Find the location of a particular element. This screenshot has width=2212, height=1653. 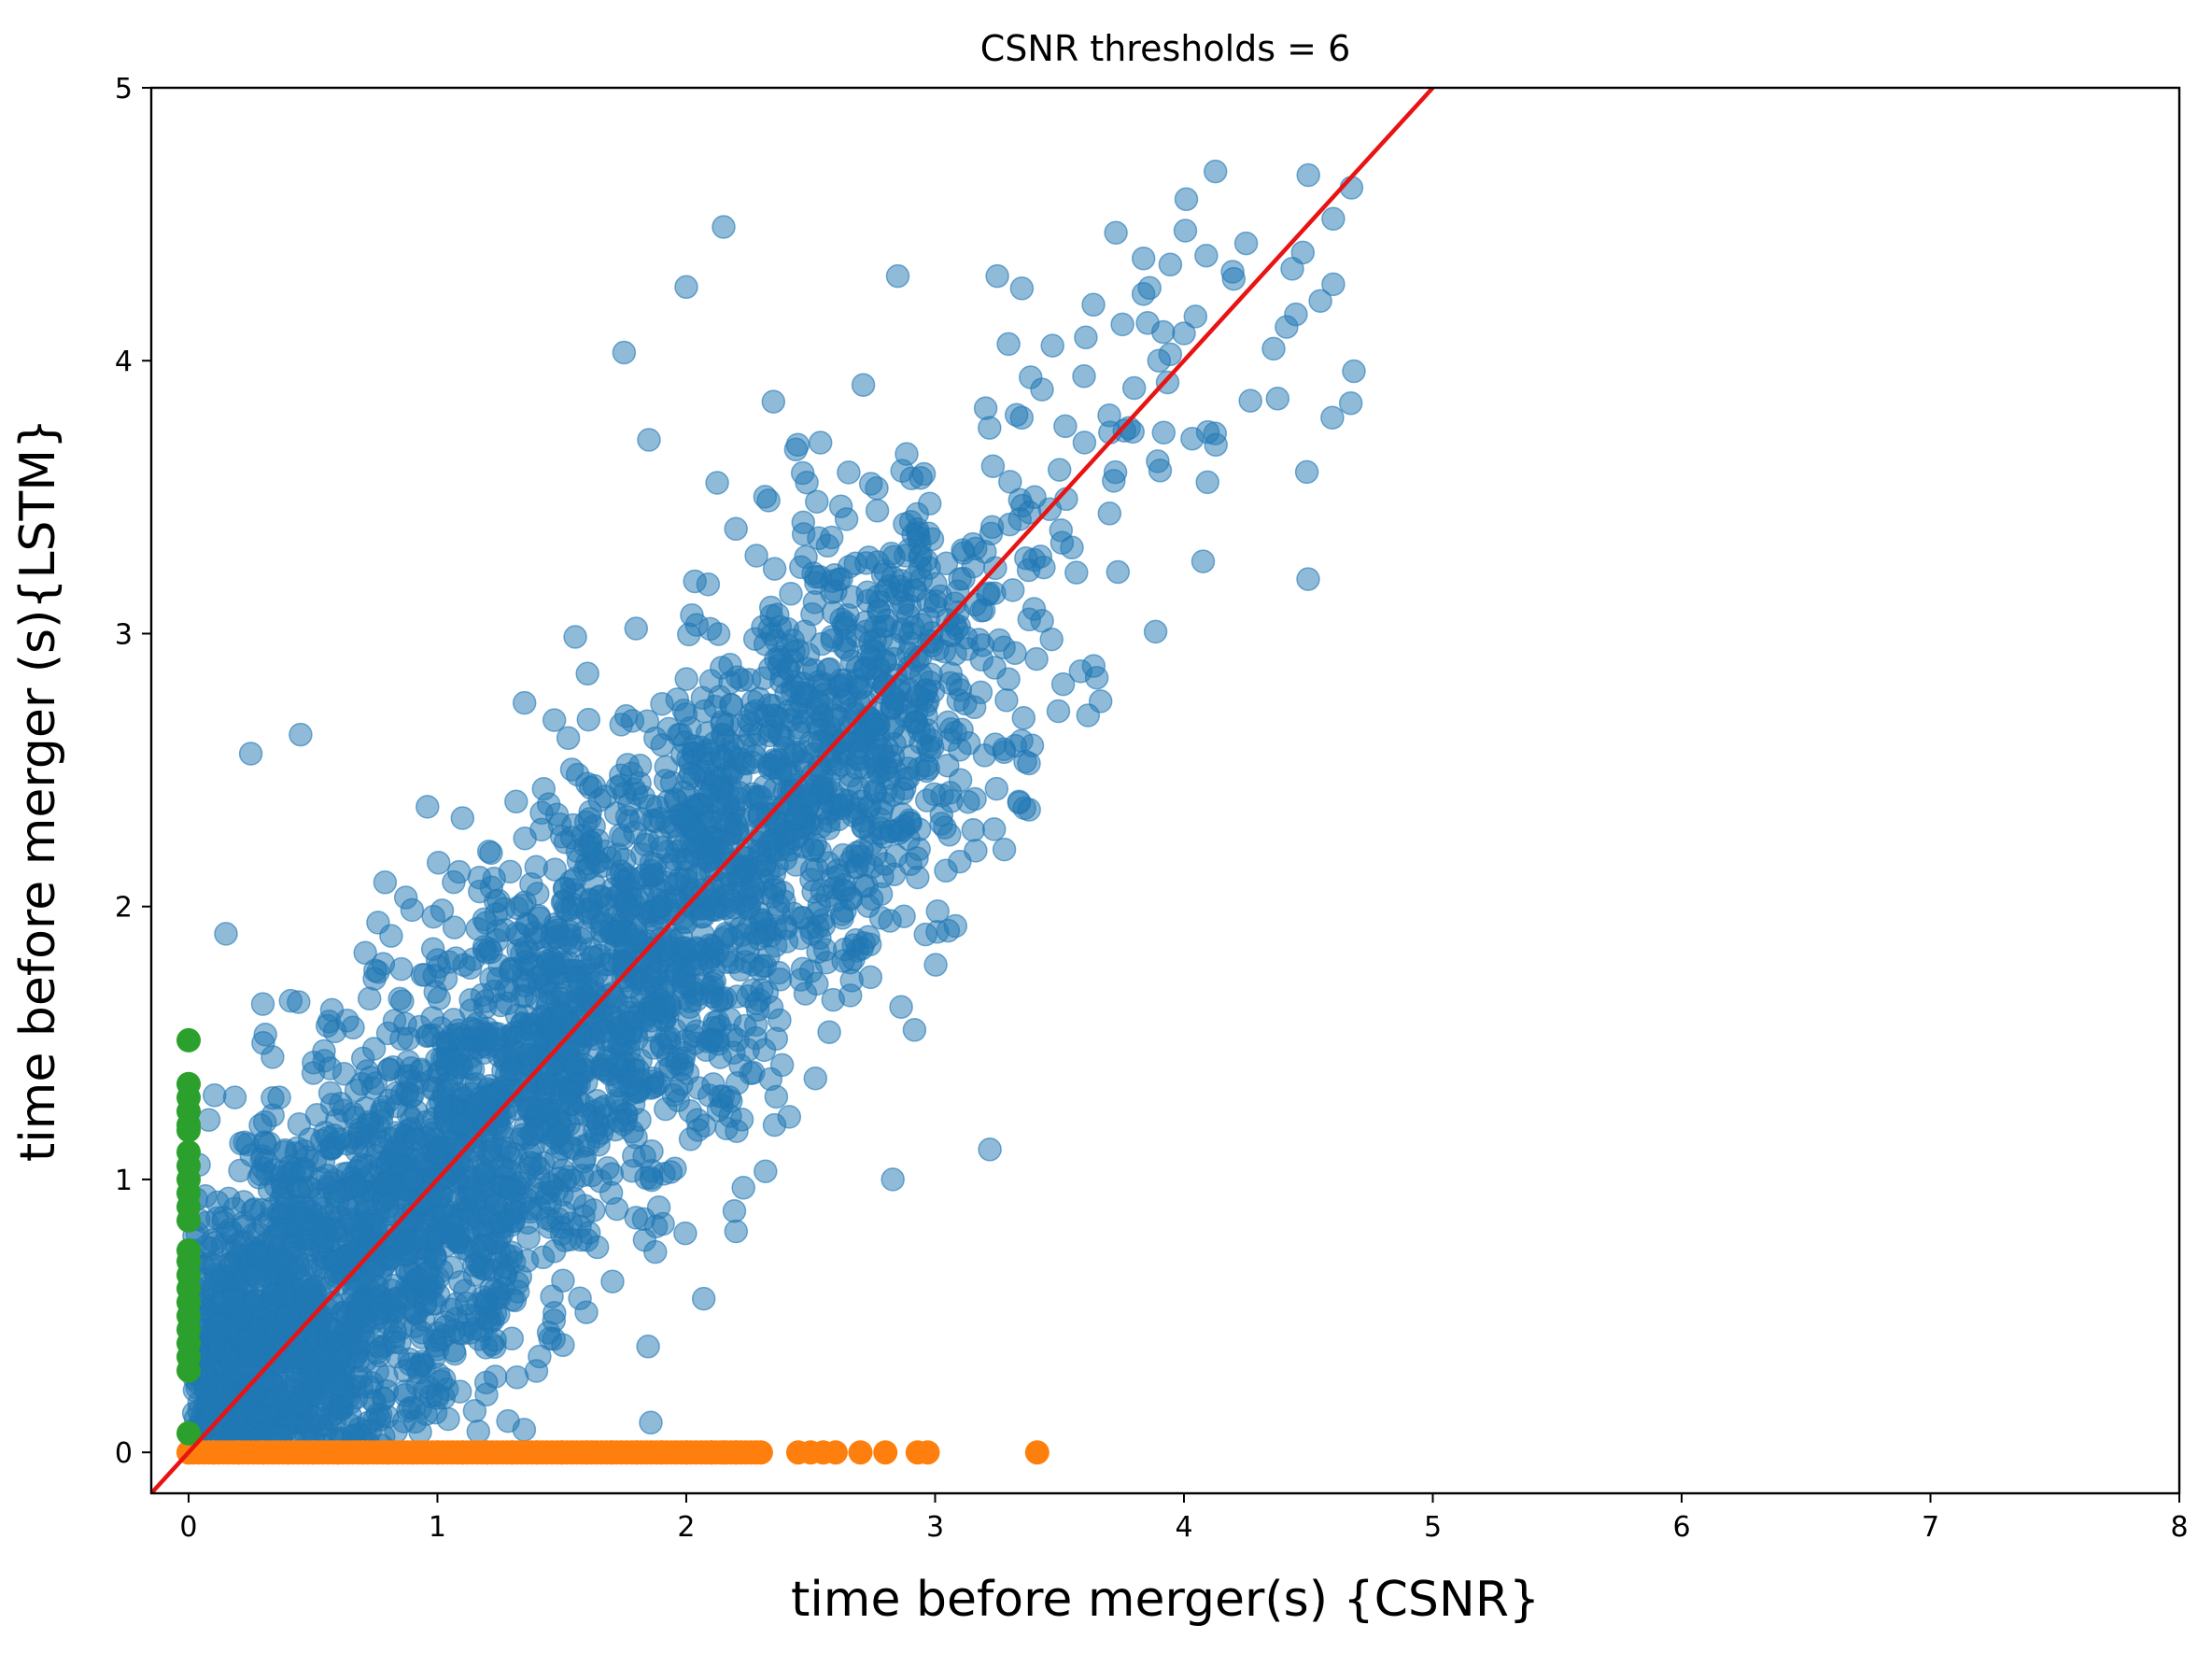

series-lstm-only is located at coordinates (188, 1236).